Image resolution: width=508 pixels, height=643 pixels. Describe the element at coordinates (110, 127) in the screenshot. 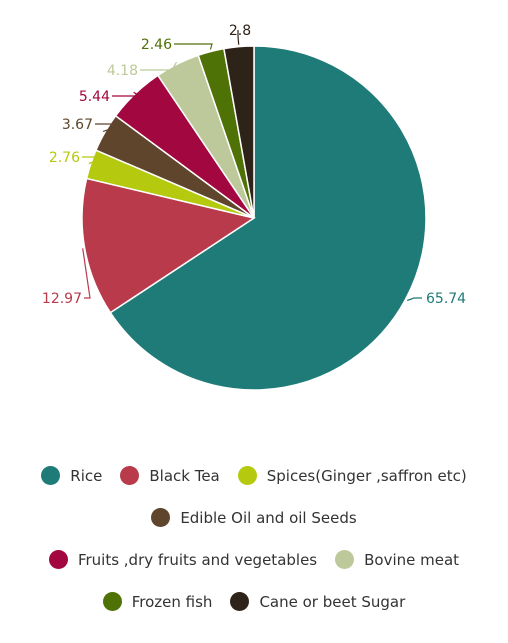

I see `leader-line-edible-oil-and-oil-seeds` at that location.